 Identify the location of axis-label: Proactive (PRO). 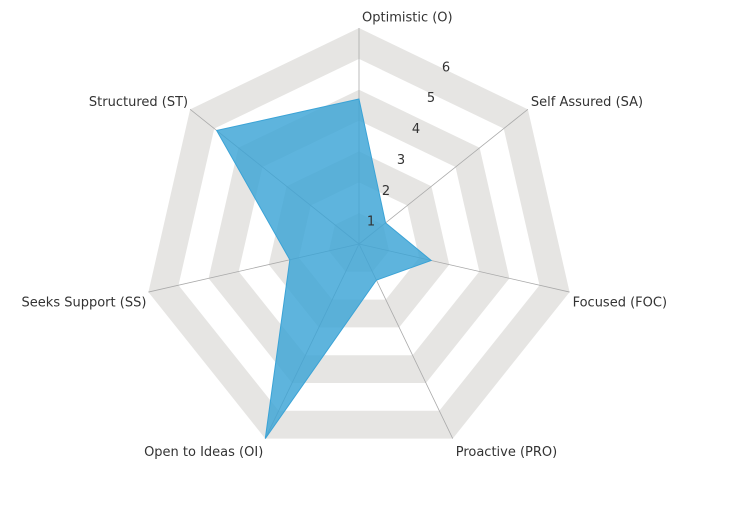
(507, 452).